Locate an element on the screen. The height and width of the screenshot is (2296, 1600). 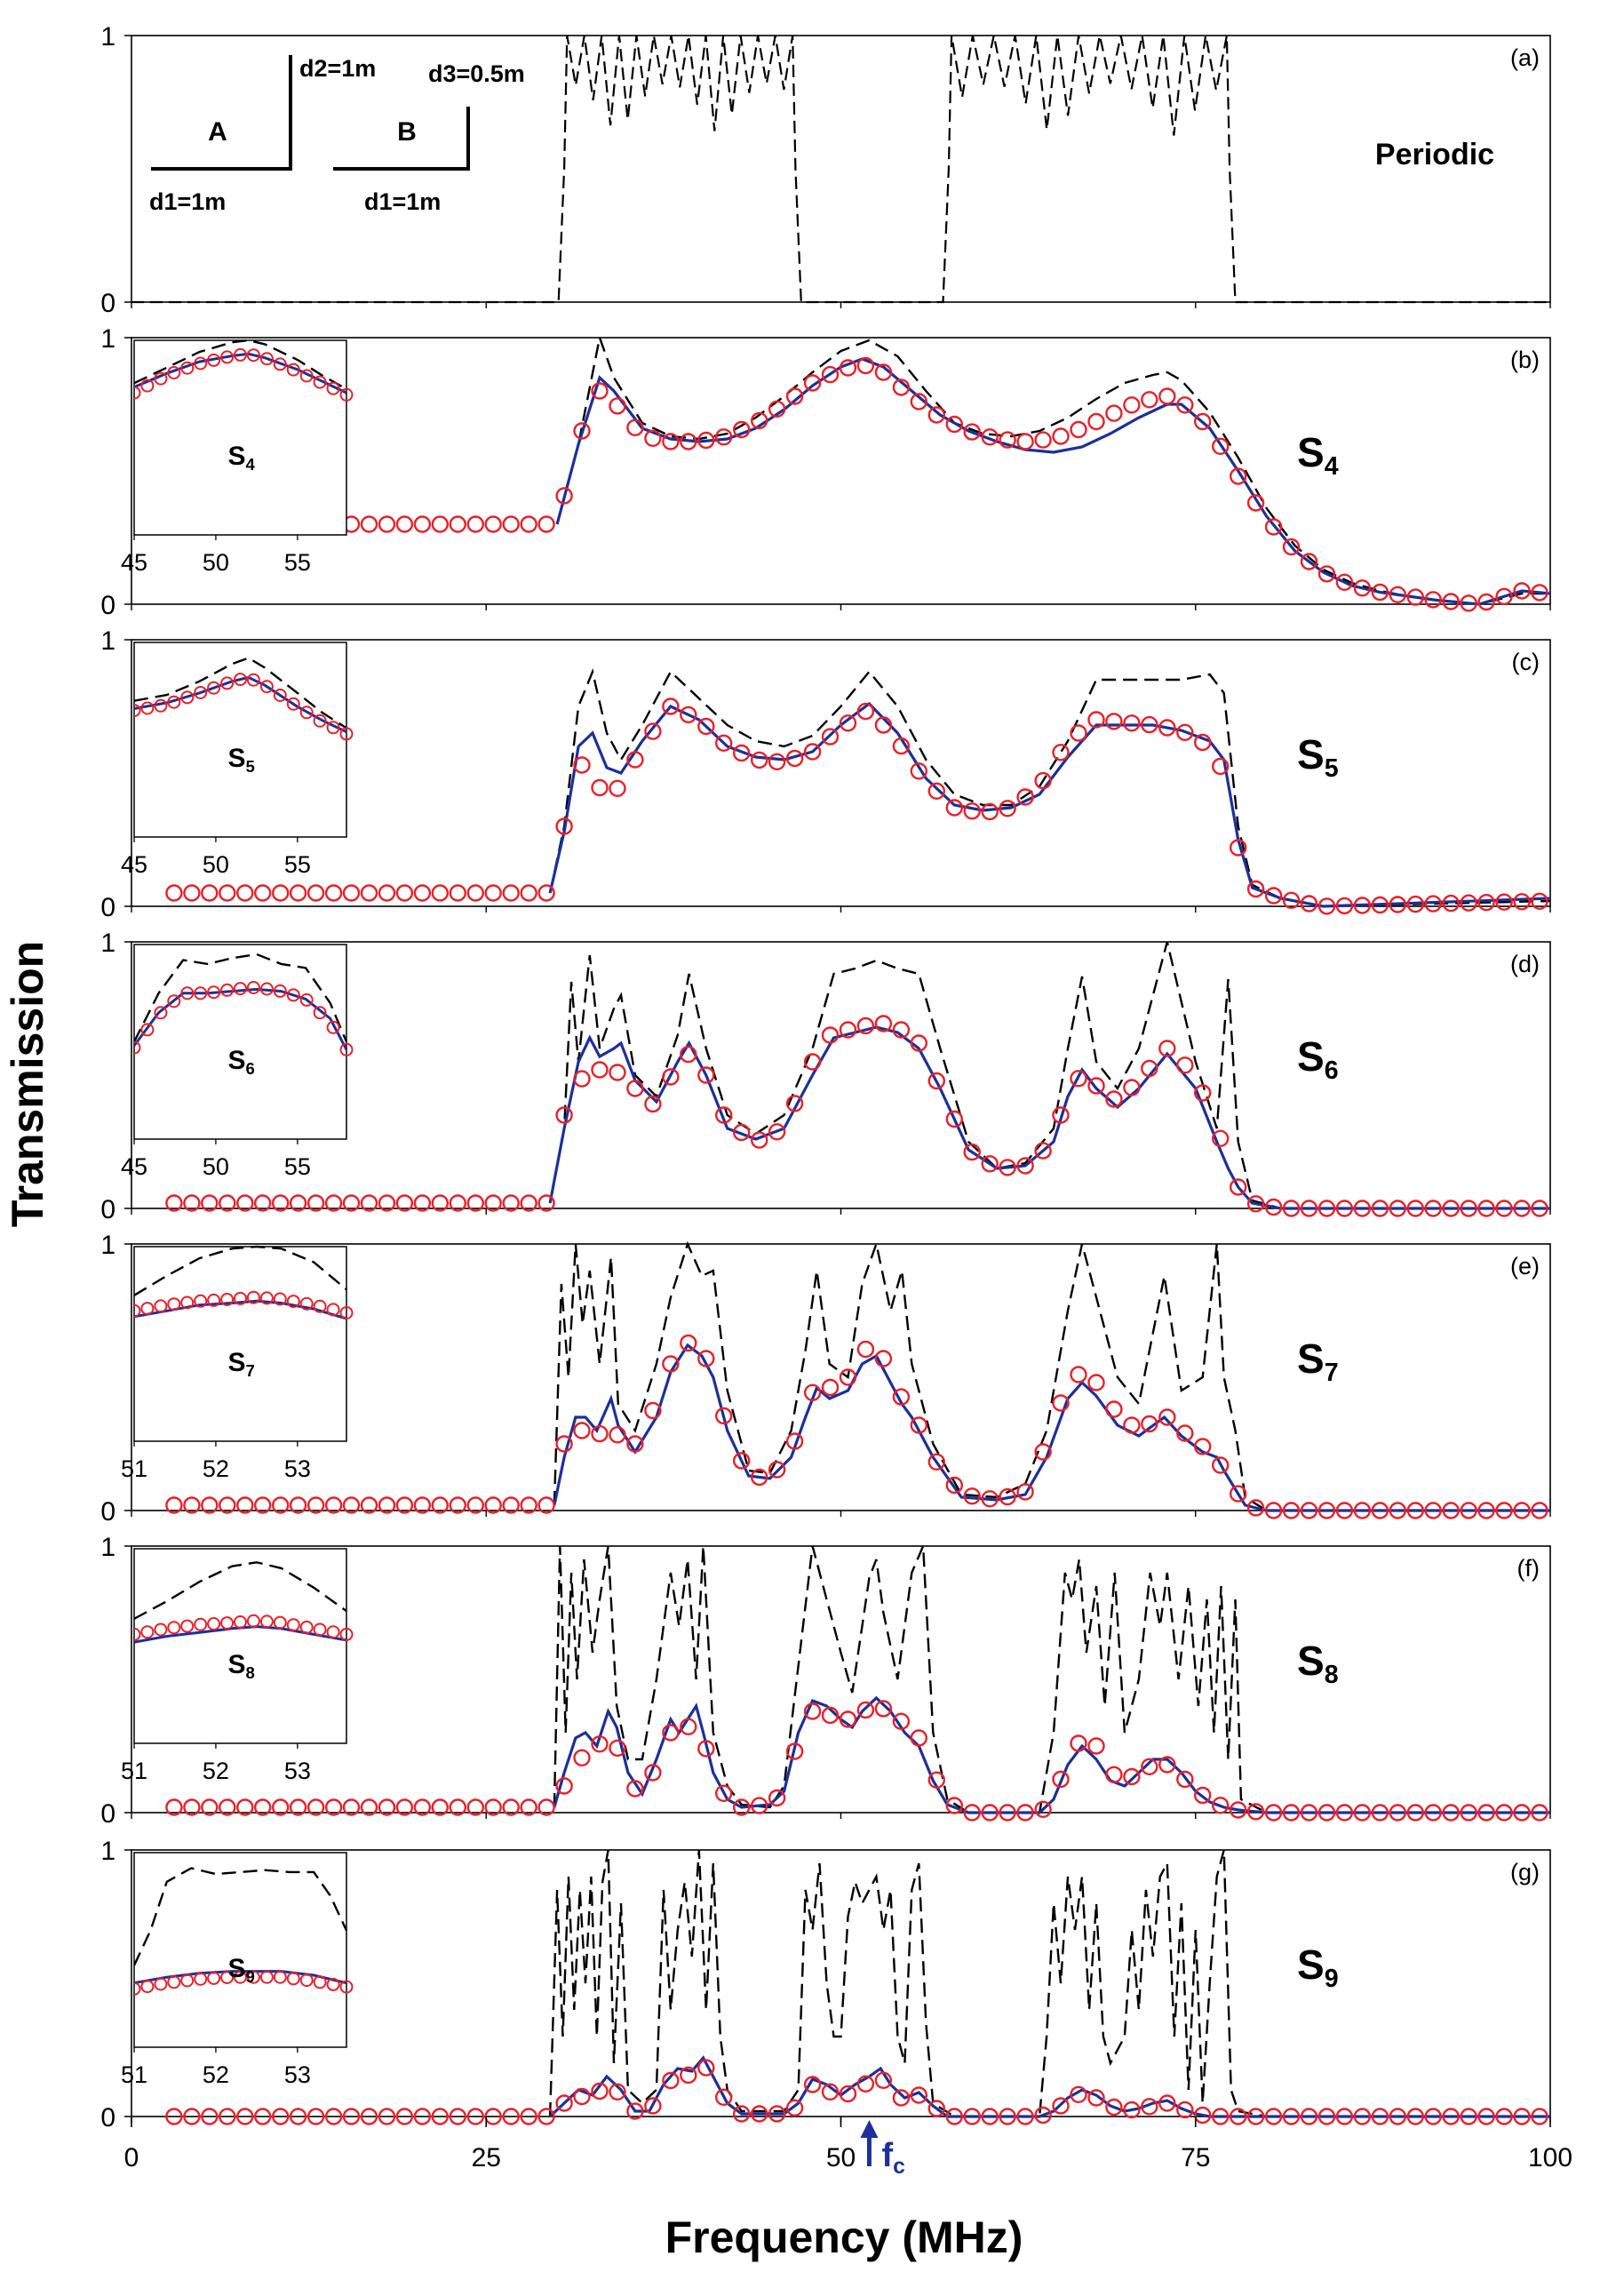
series-label-sub: 9 is located at coordinates (1332, 1979).